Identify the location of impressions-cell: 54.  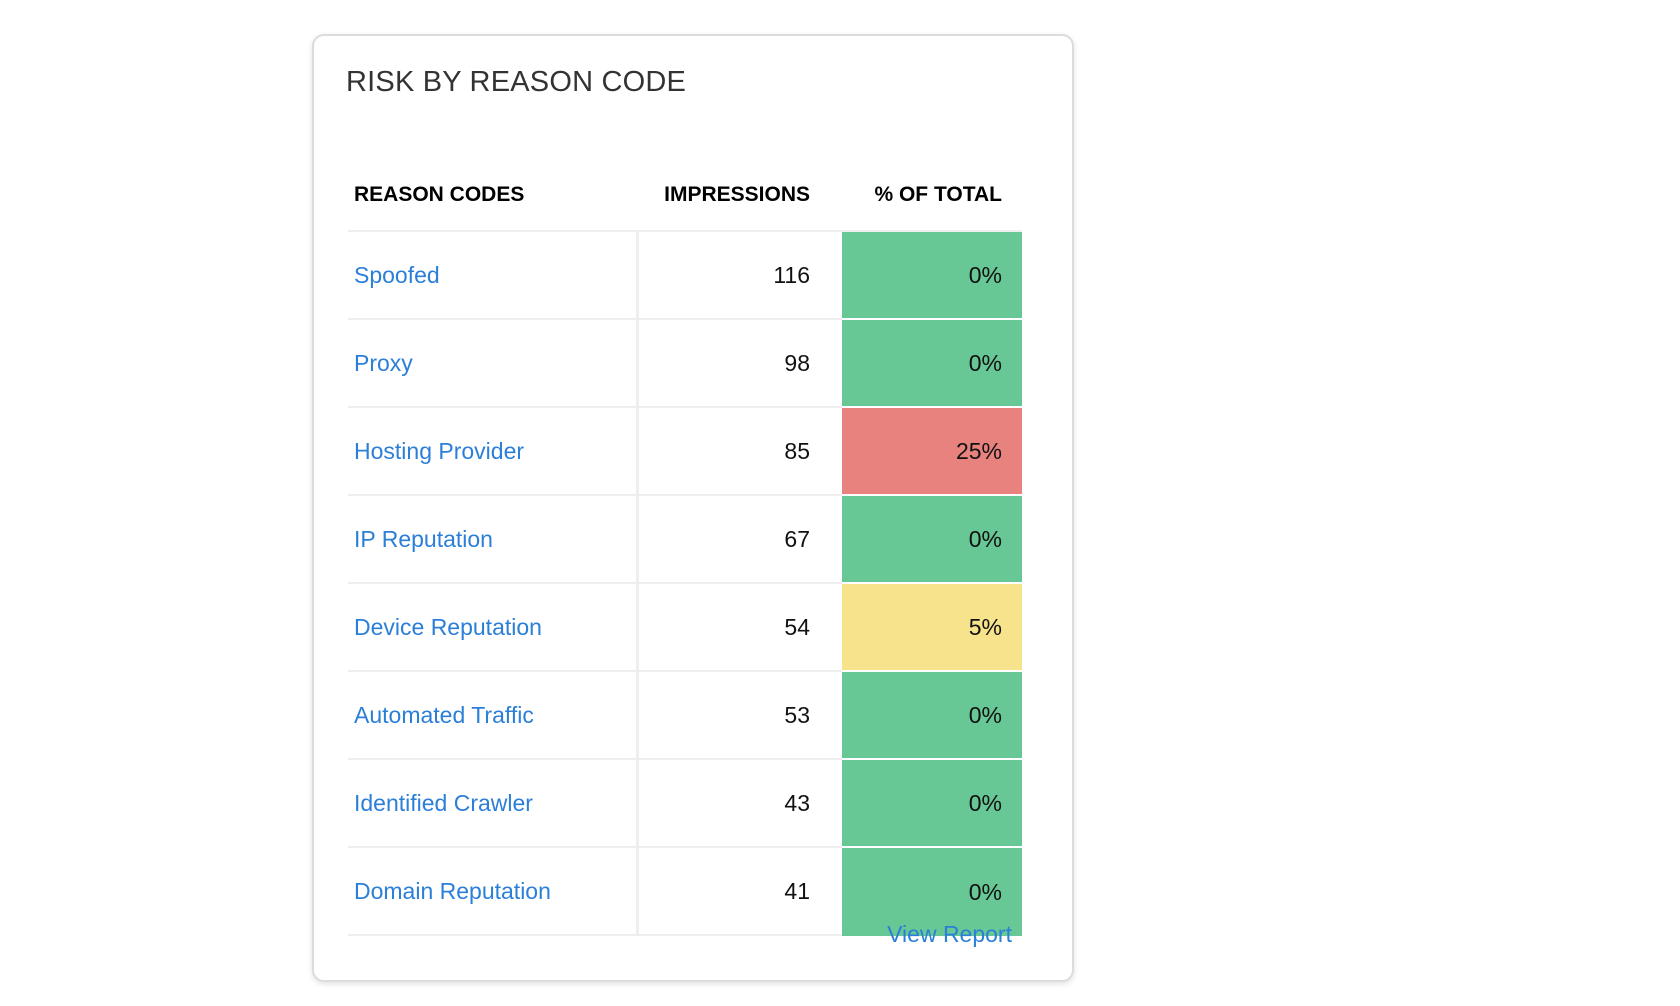
(740, 628).